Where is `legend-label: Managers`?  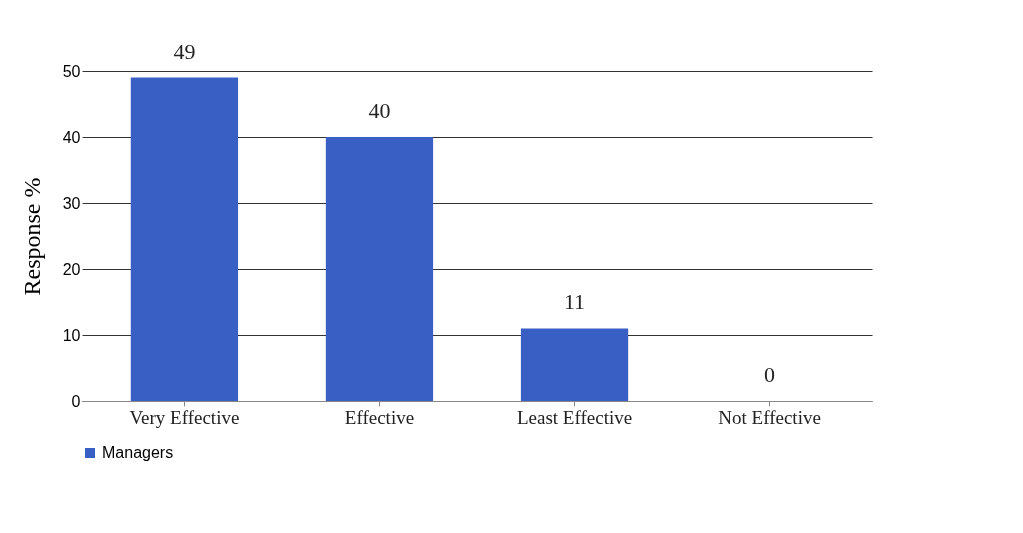
legend-label: Managers is located at coordinates (138, 452).